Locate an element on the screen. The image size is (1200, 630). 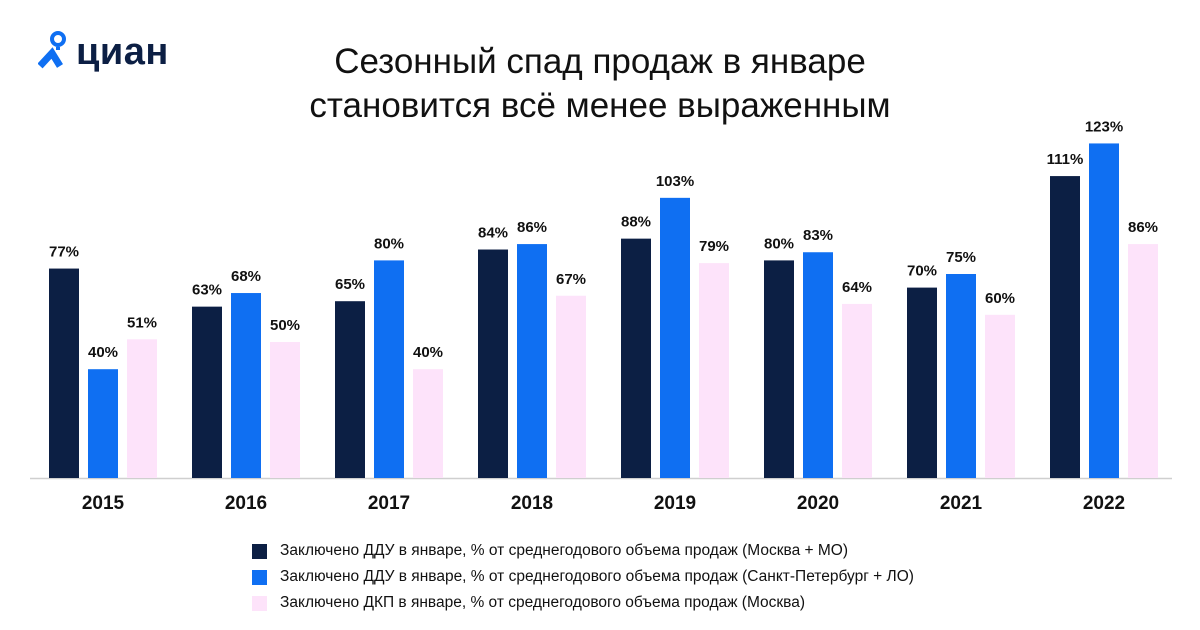
x-tick-label: 2022 is located at coordinates (1104, 503).